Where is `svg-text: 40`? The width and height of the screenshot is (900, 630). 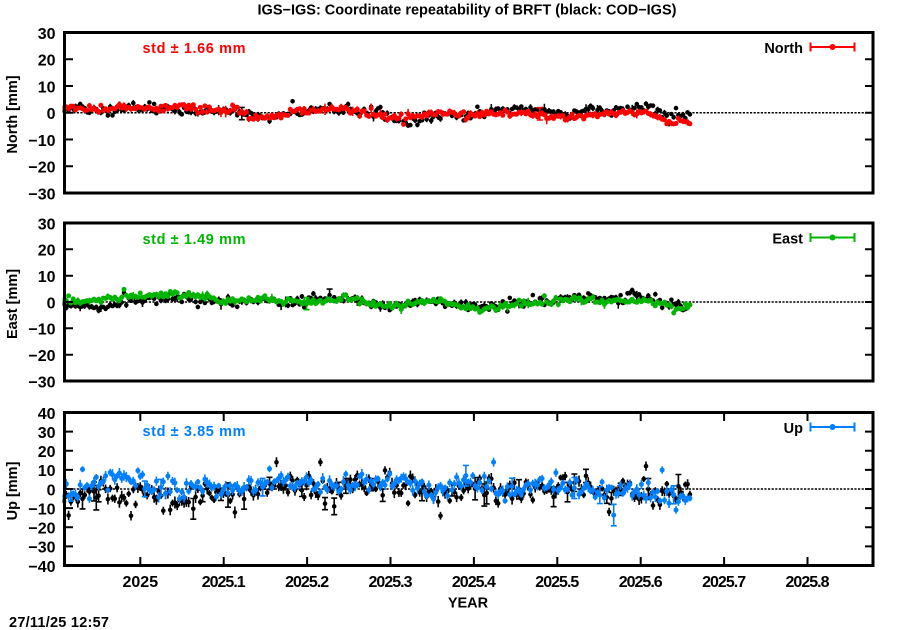 svg-text: 40 is located at coordinates (47, 414).